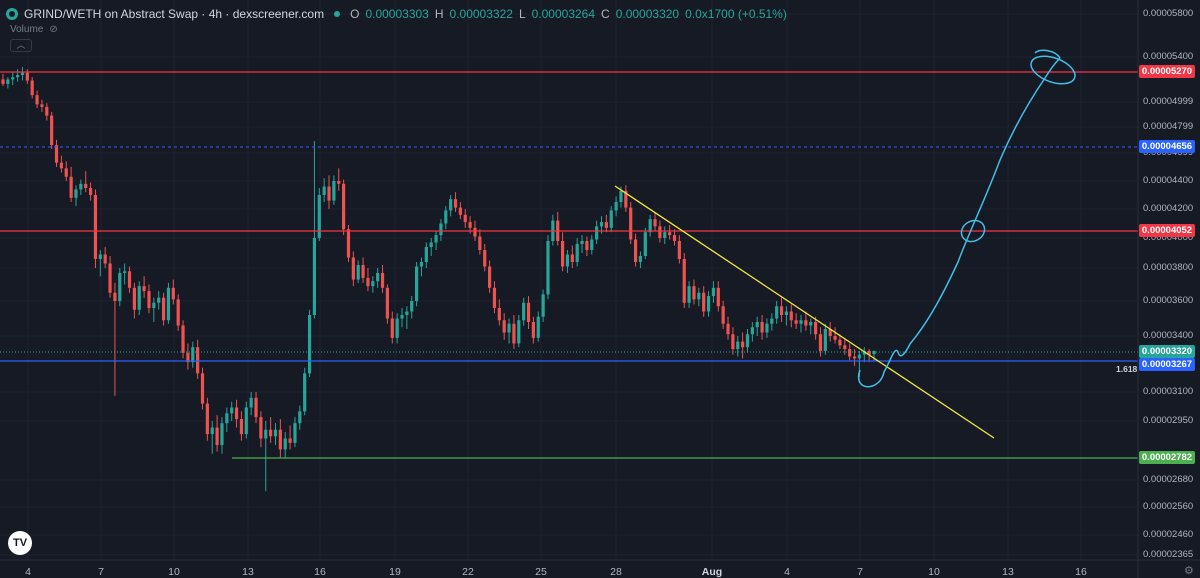 The image size is (1200, 578). Describe the element at coordinates (1167, 351) in the screenshot. I see `price-tag: 0.00003320` at that location.